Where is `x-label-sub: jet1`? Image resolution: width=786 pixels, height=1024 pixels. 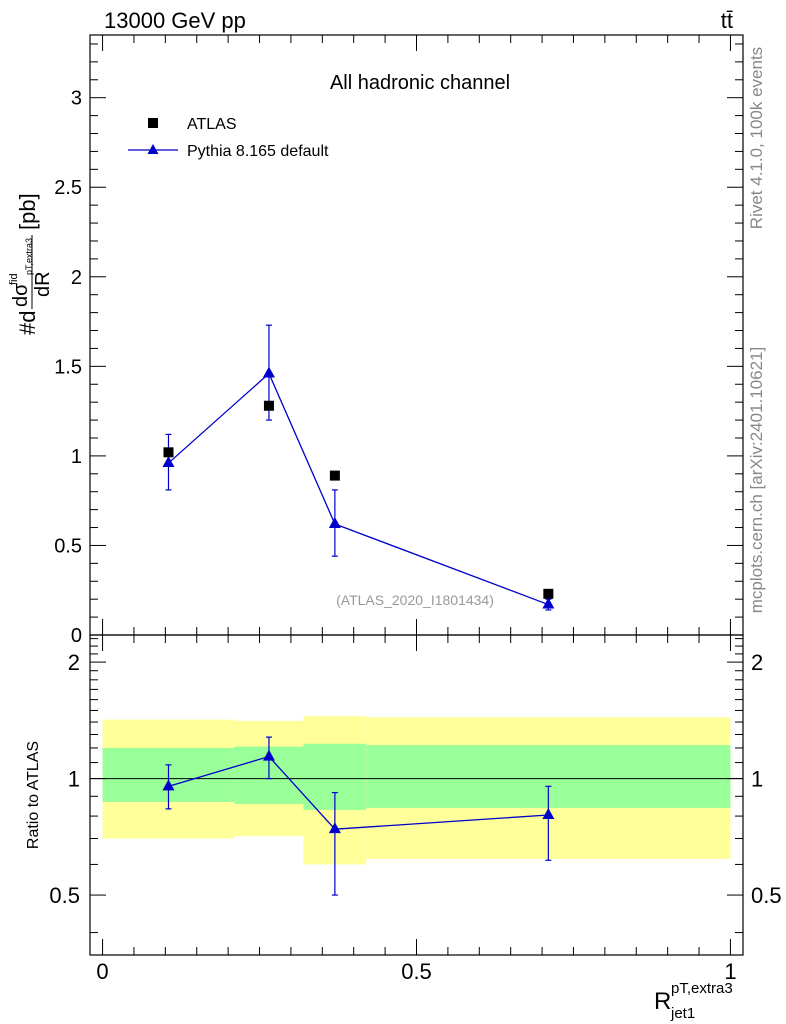
x-label-sub: jet1 is located at coordinates (682, 1013).